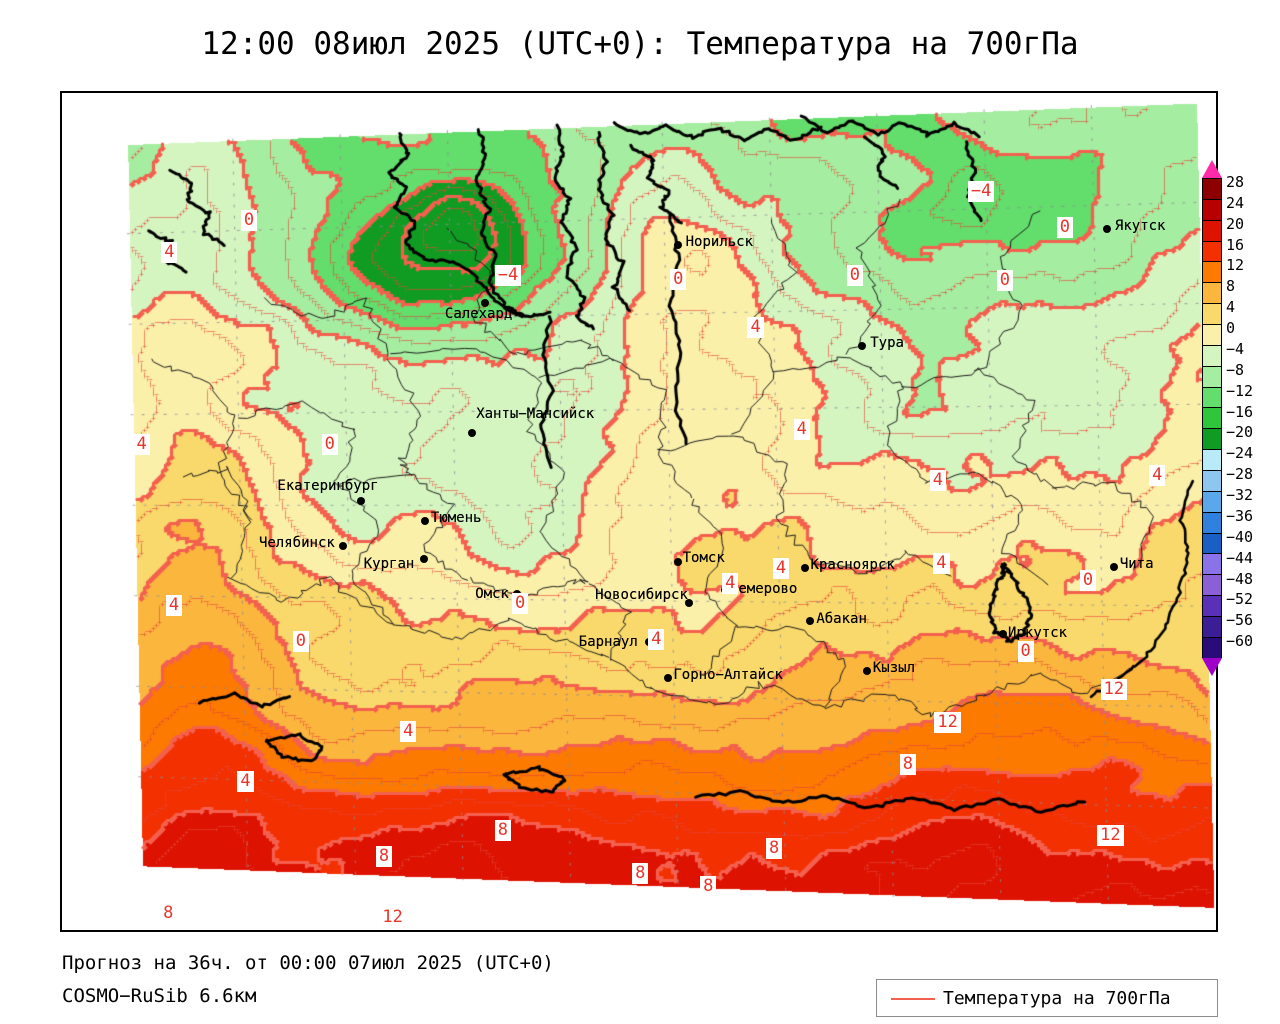 The width and height of the screenshot is (1280, 1024). Describe the element at coordinates (852, 565) in the screenshot. I see `city-label: Красноярск` at that location.